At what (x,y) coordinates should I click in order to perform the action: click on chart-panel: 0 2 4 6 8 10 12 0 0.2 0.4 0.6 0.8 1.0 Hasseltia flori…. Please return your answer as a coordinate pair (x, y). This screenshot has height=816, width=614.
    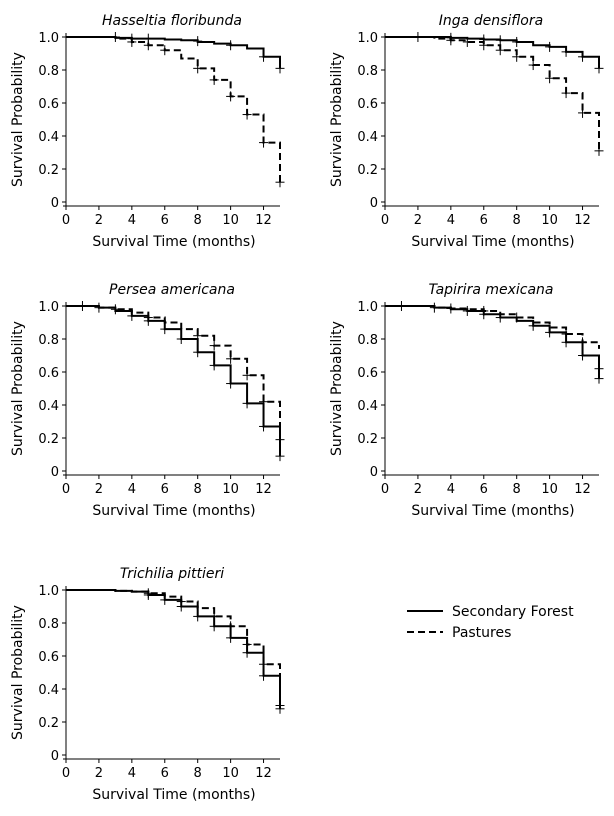
    Looking at the image, I should click on (147, 131).